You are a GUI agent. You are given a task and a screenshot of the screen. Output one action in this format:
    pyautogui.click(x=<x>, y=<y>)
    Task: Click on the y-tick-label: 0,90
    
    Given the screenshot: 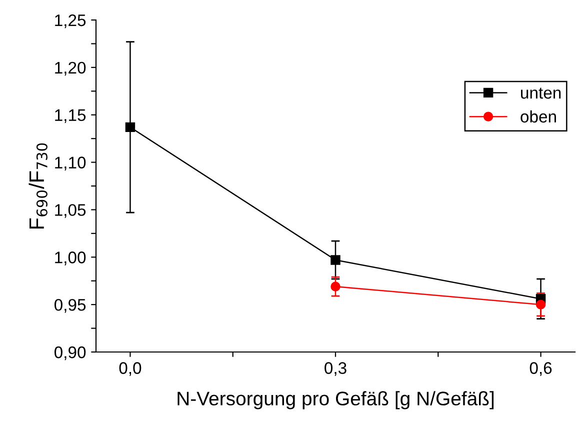 What is the action you would take?
    pyautogui.click(x=70, y=353)
    